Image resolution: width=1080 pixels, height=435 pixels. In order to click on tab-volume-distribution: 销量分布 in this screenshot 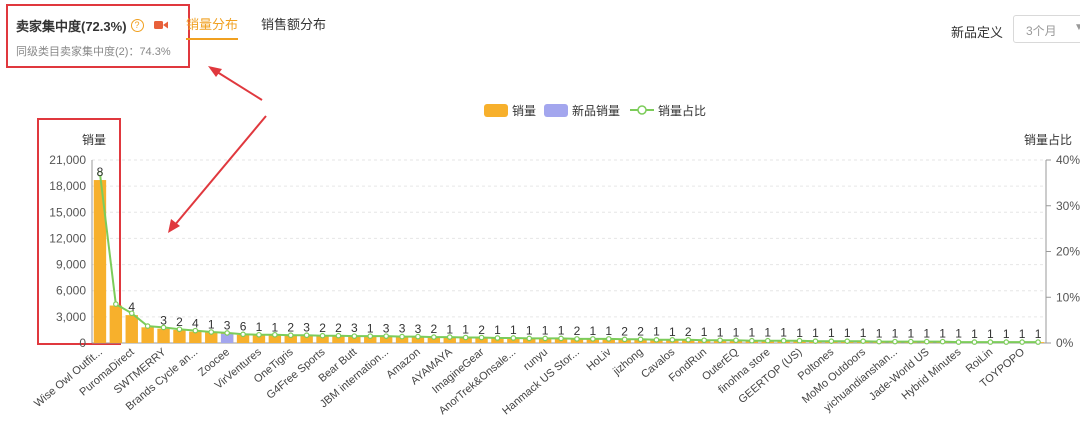, I will do `click(212, 27)`.